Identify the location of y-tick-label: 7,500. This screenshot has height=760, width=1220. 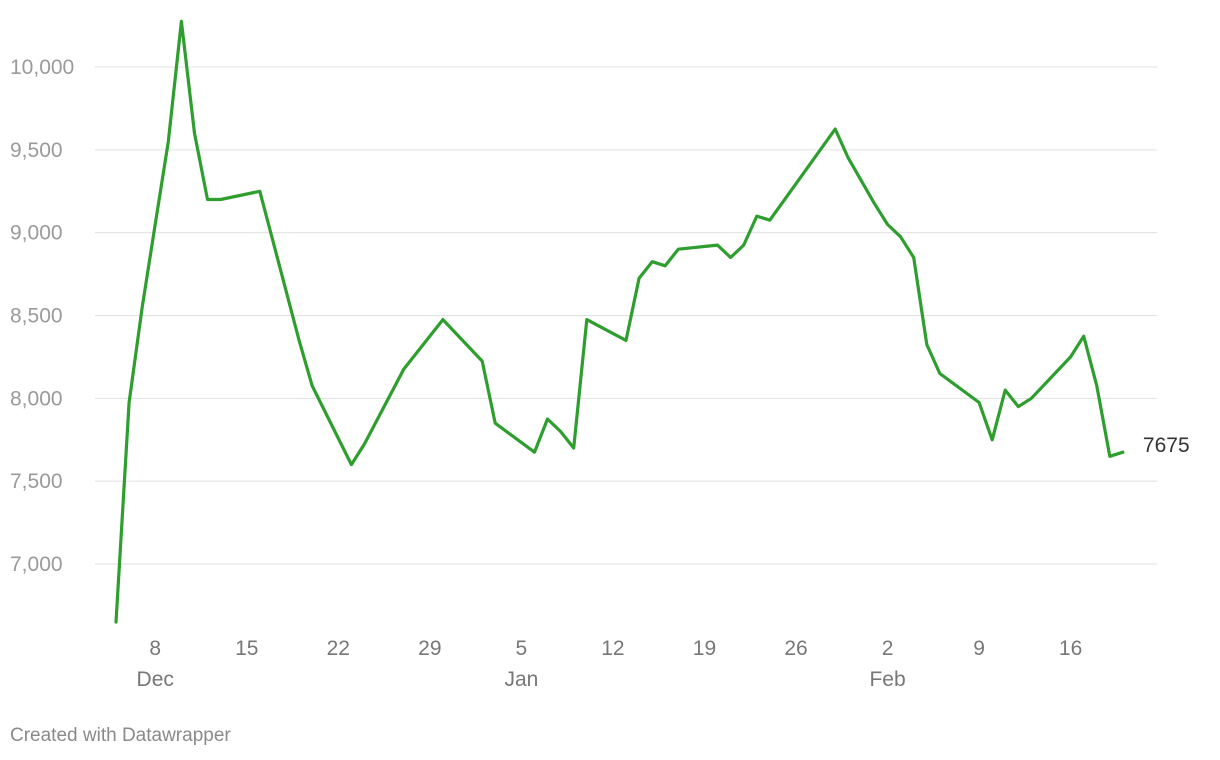
(36, 481).